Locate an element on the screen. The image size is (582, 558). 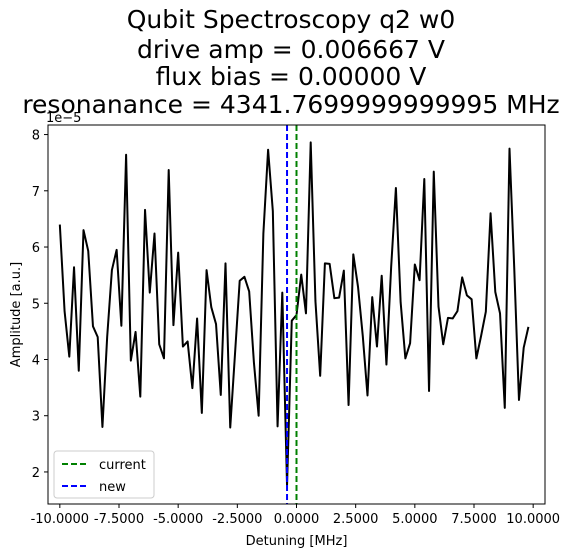
y-tick-label: 4 is located at coordinates (36, 360).